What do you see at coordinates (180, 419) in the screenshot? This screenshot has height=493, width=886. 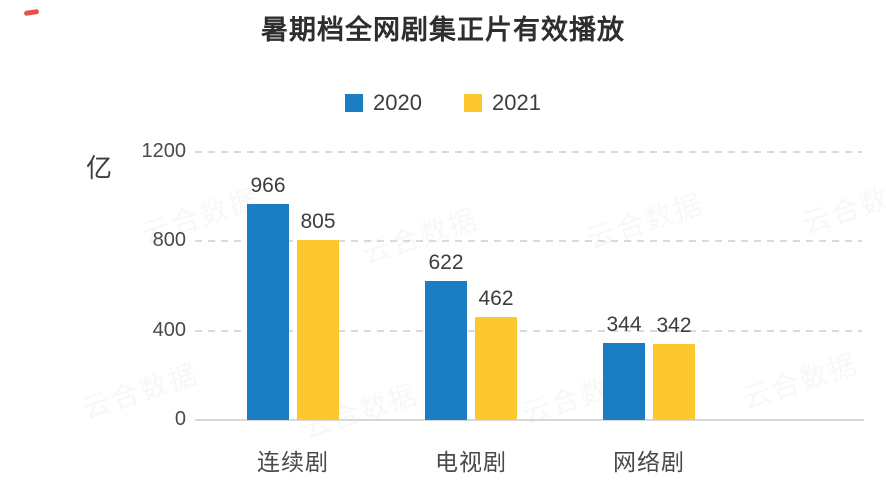 I see `y-tick-label: 0` at bounding box center [180, 419].